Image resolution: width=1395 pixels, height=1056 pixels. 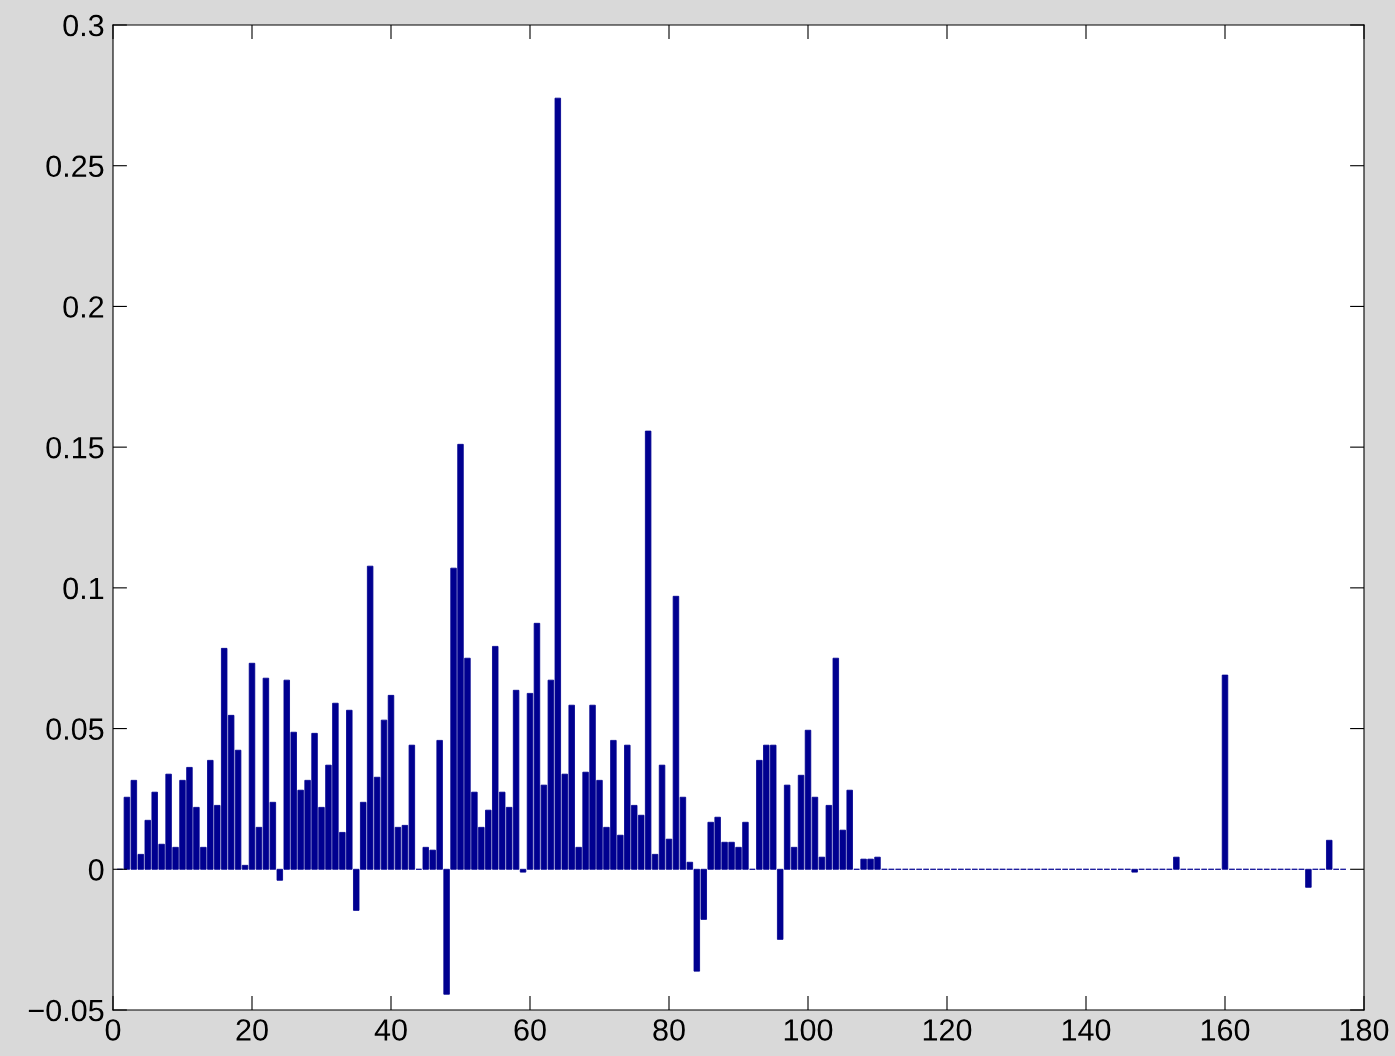 I want to click on y-tick-label: 0, so click(x=96, y=870).